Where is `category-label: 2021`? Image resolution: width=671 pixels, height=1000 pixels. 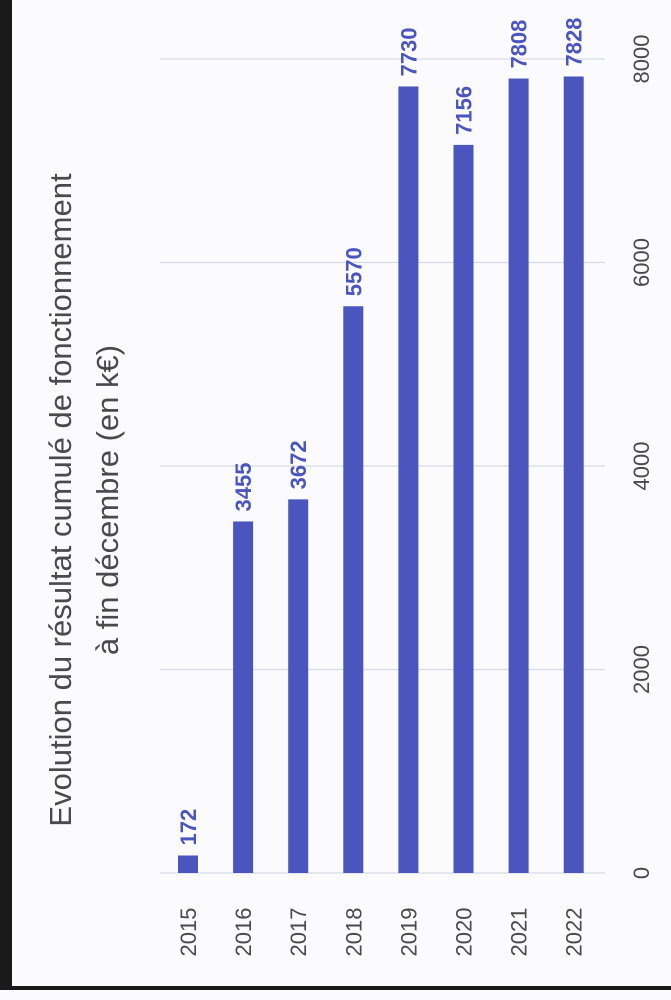
category-label: 2021 is located at coordinates (519, 932).